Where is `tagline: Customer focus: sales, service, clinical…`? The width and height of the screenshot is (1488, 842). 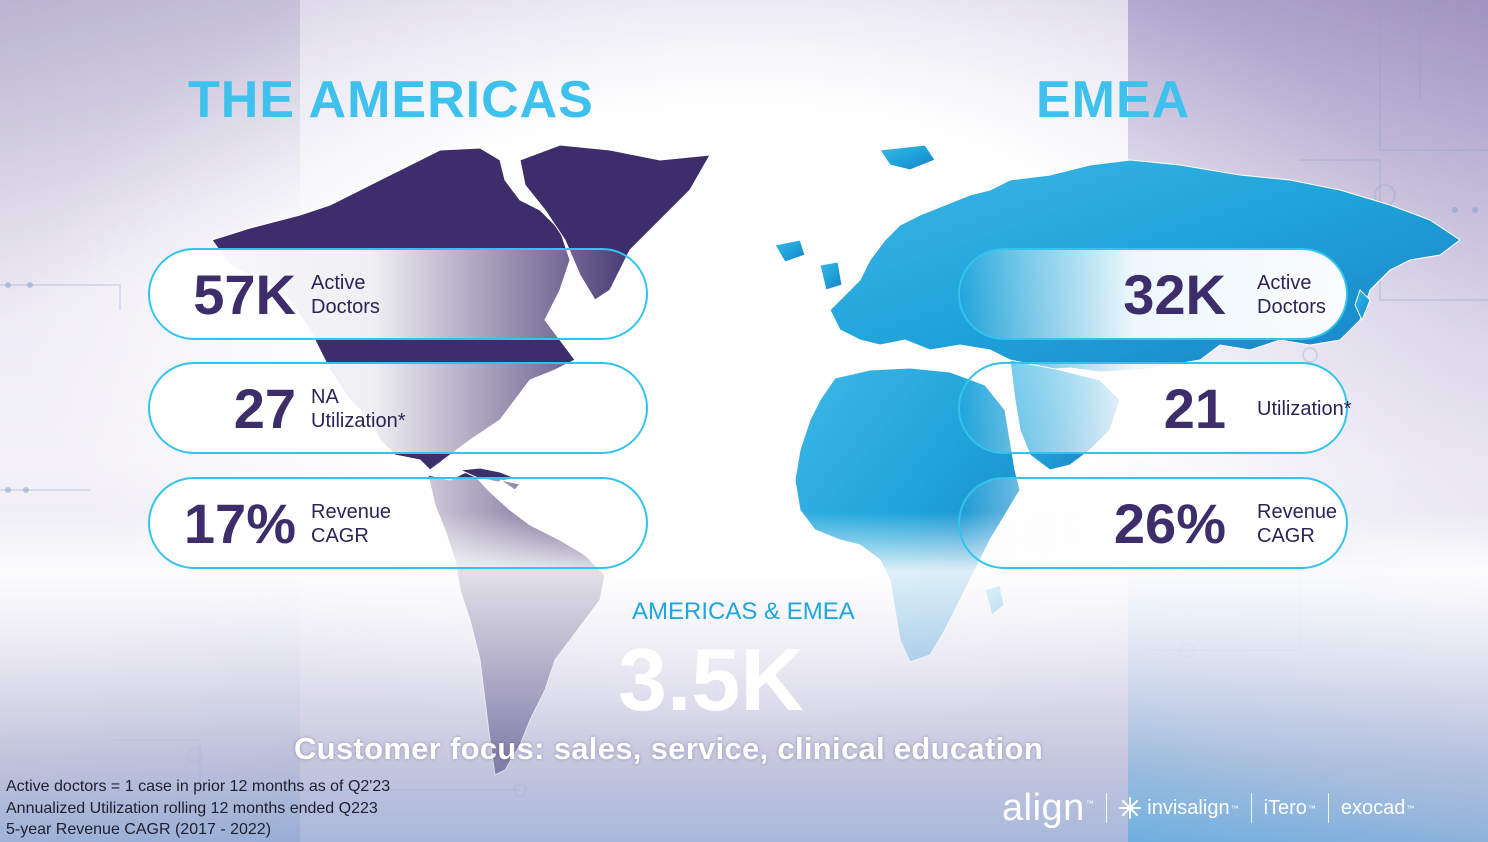 tagline: Customer focus: sales, service, clinical… is located at coordinates (668, 748).